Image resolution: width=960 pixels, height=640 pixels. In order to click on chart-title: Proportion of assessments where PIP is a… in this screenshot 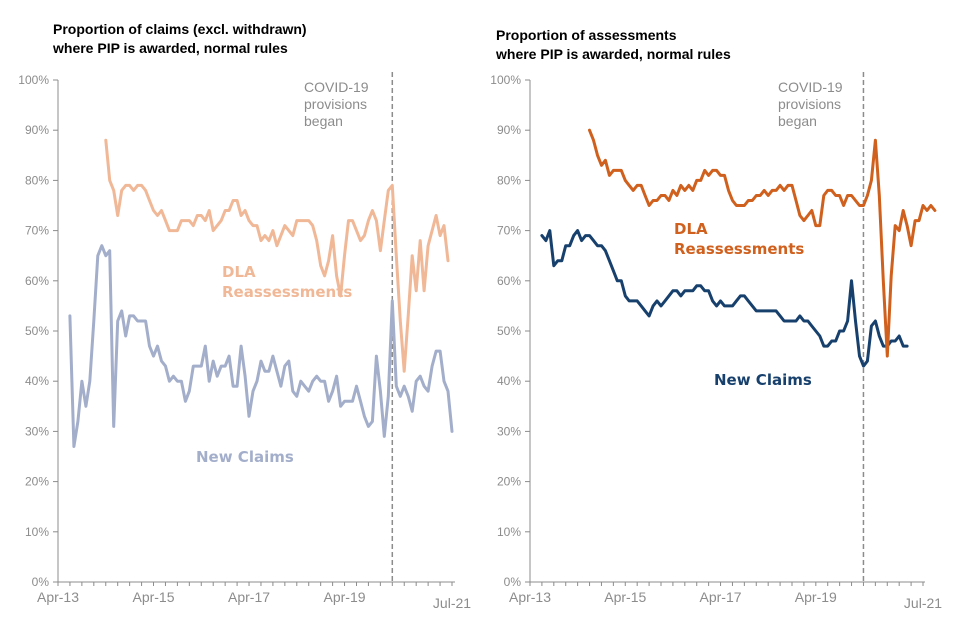, I will do `click(613, 44)`.